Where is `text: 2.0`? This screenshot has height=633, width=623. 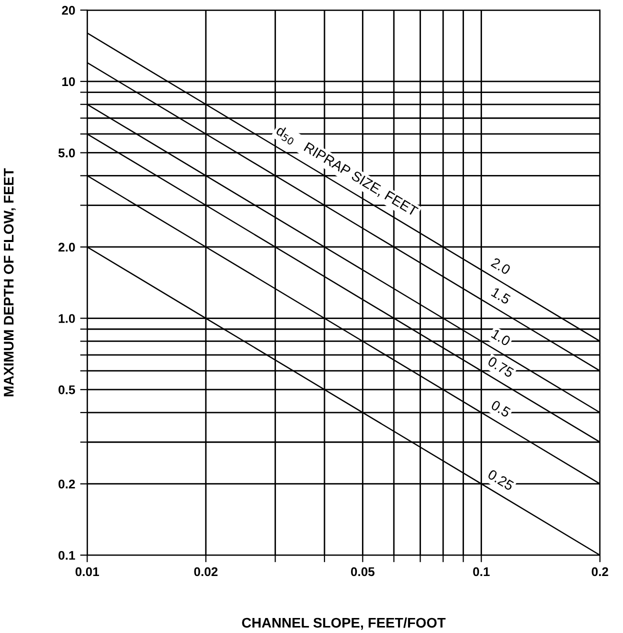
text: 2.0 is located at coordinates (501, 266).